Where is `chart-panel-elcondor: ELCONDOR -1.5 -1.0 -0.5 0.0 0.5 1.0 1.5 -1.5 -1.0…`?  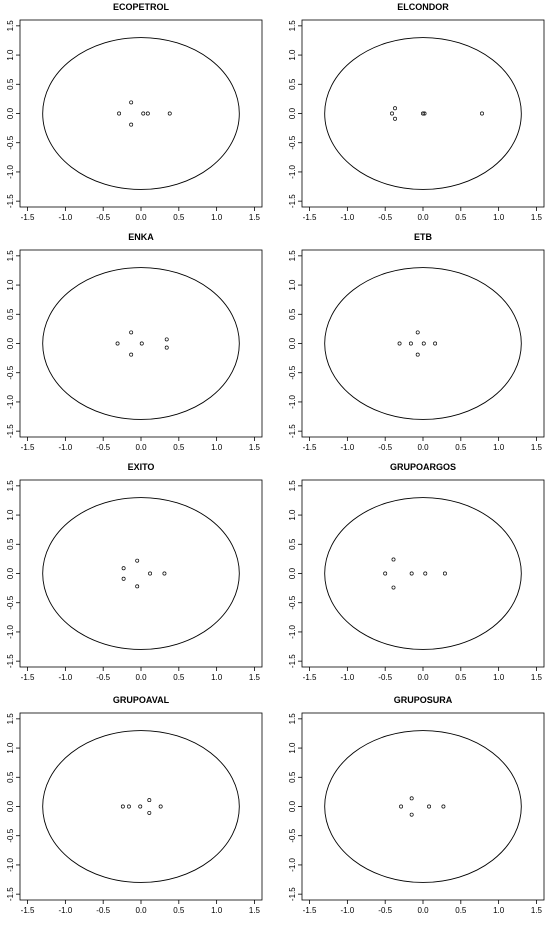
chart-panel-elcondor: ELCONDOR -1.5 -1.0 -0.5 0.0 0.5 1.0 1.5 -1.5 -1.0… is located at coordinates (416, 112).